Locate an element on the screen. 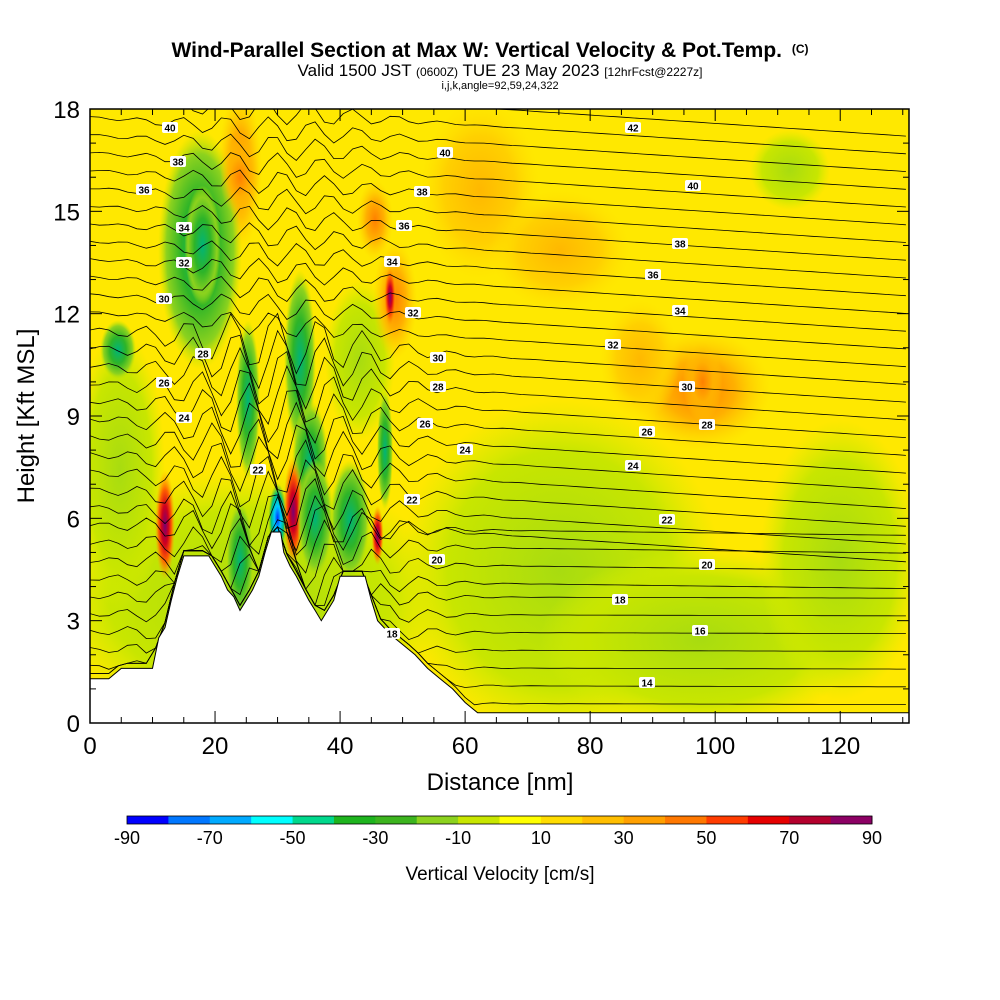 The image size is (1000, 1000). svg-text: 36 is located at coordinates (404, 227).